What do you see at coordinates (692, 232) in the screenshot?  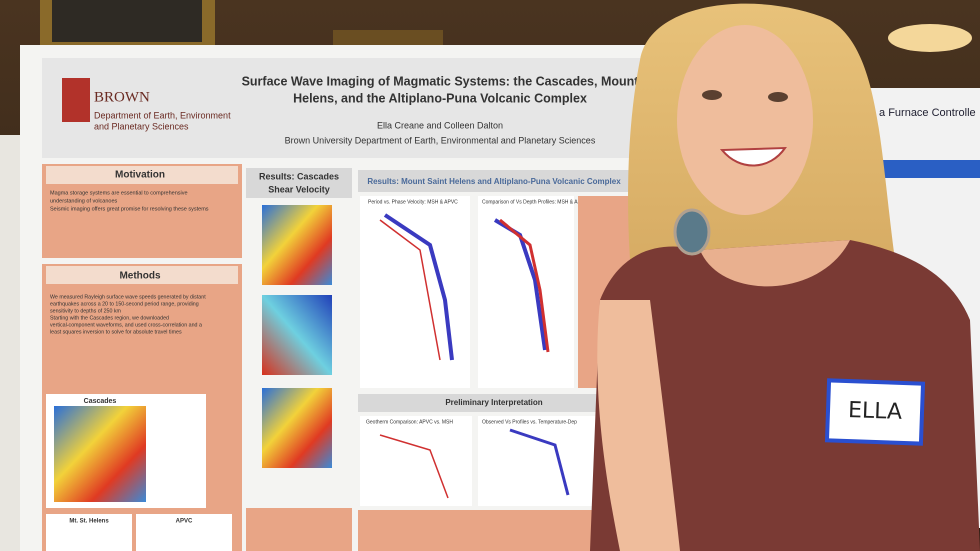 I see `earring` at bounding box center [692, 232].